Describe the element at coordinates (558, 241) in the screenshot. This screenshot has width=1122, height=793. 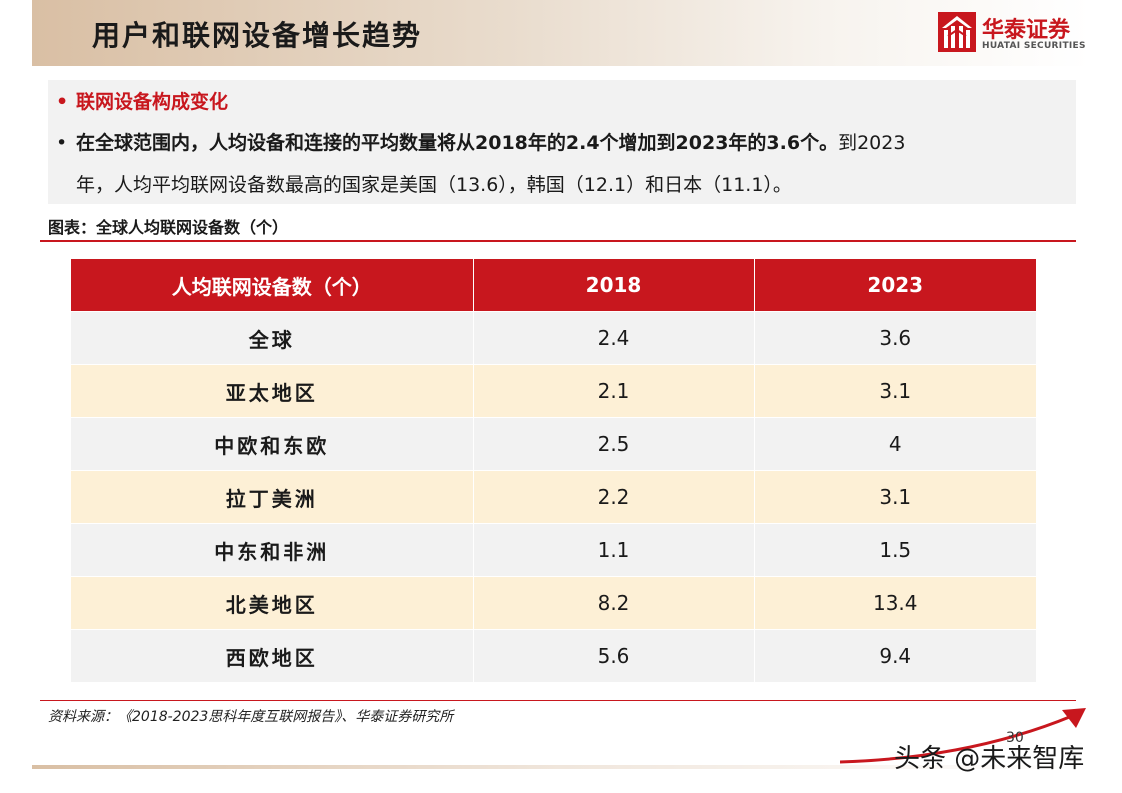
I see `divider-top` at that location.